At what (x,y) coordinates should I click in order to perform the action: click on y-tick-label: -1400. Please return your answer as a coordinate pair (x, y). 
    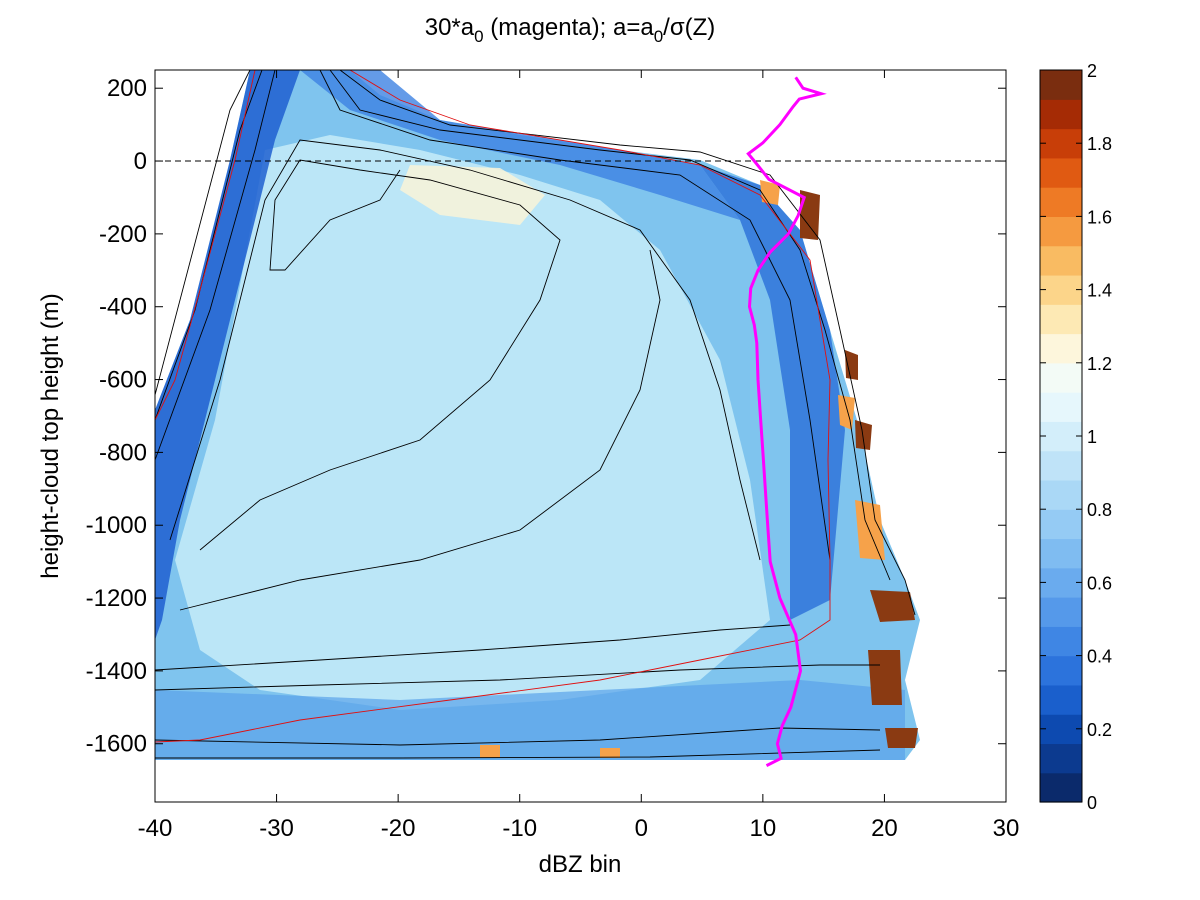
    Looking at the image, I should click on (116, 671).